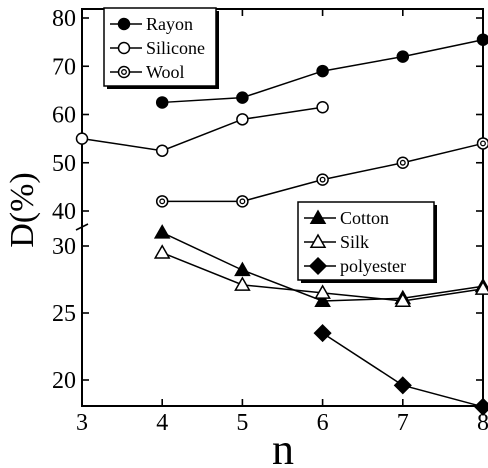 This screenshot has height=468, width=488. What do you see at coordinates (482, 423) in the screenshot?
I see `x-tick-label: 8` at bounding box center [482, 423].